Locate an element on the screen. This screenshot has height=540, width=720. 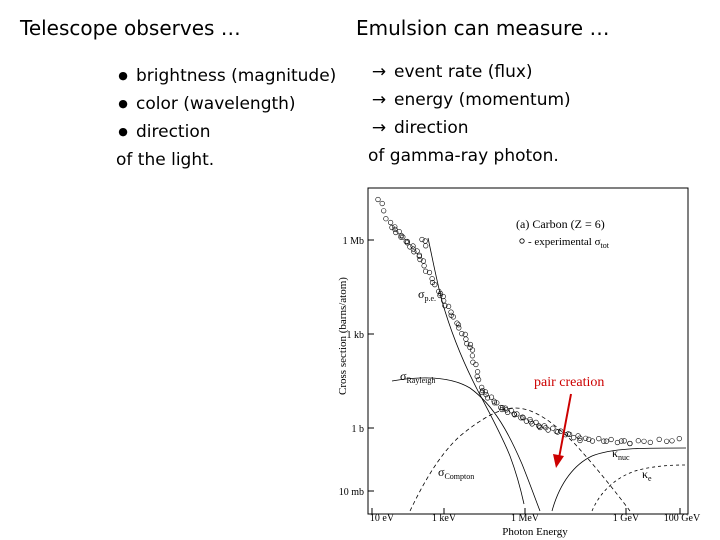
y-tick-label: 1 b is located at coordinates (358, 429).